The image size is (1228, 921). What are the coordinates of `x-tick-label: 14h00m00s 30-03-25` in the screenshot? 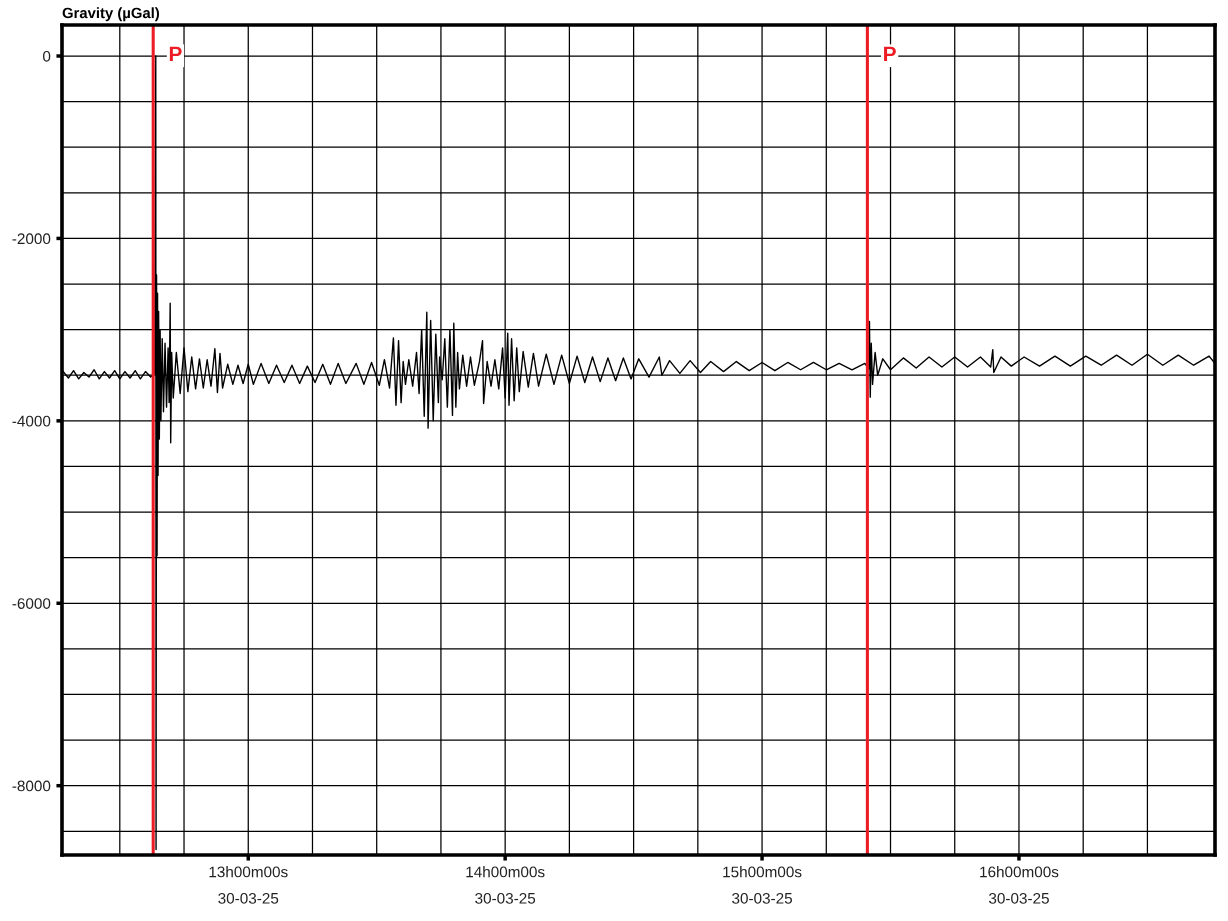 It's located at (505, 885).